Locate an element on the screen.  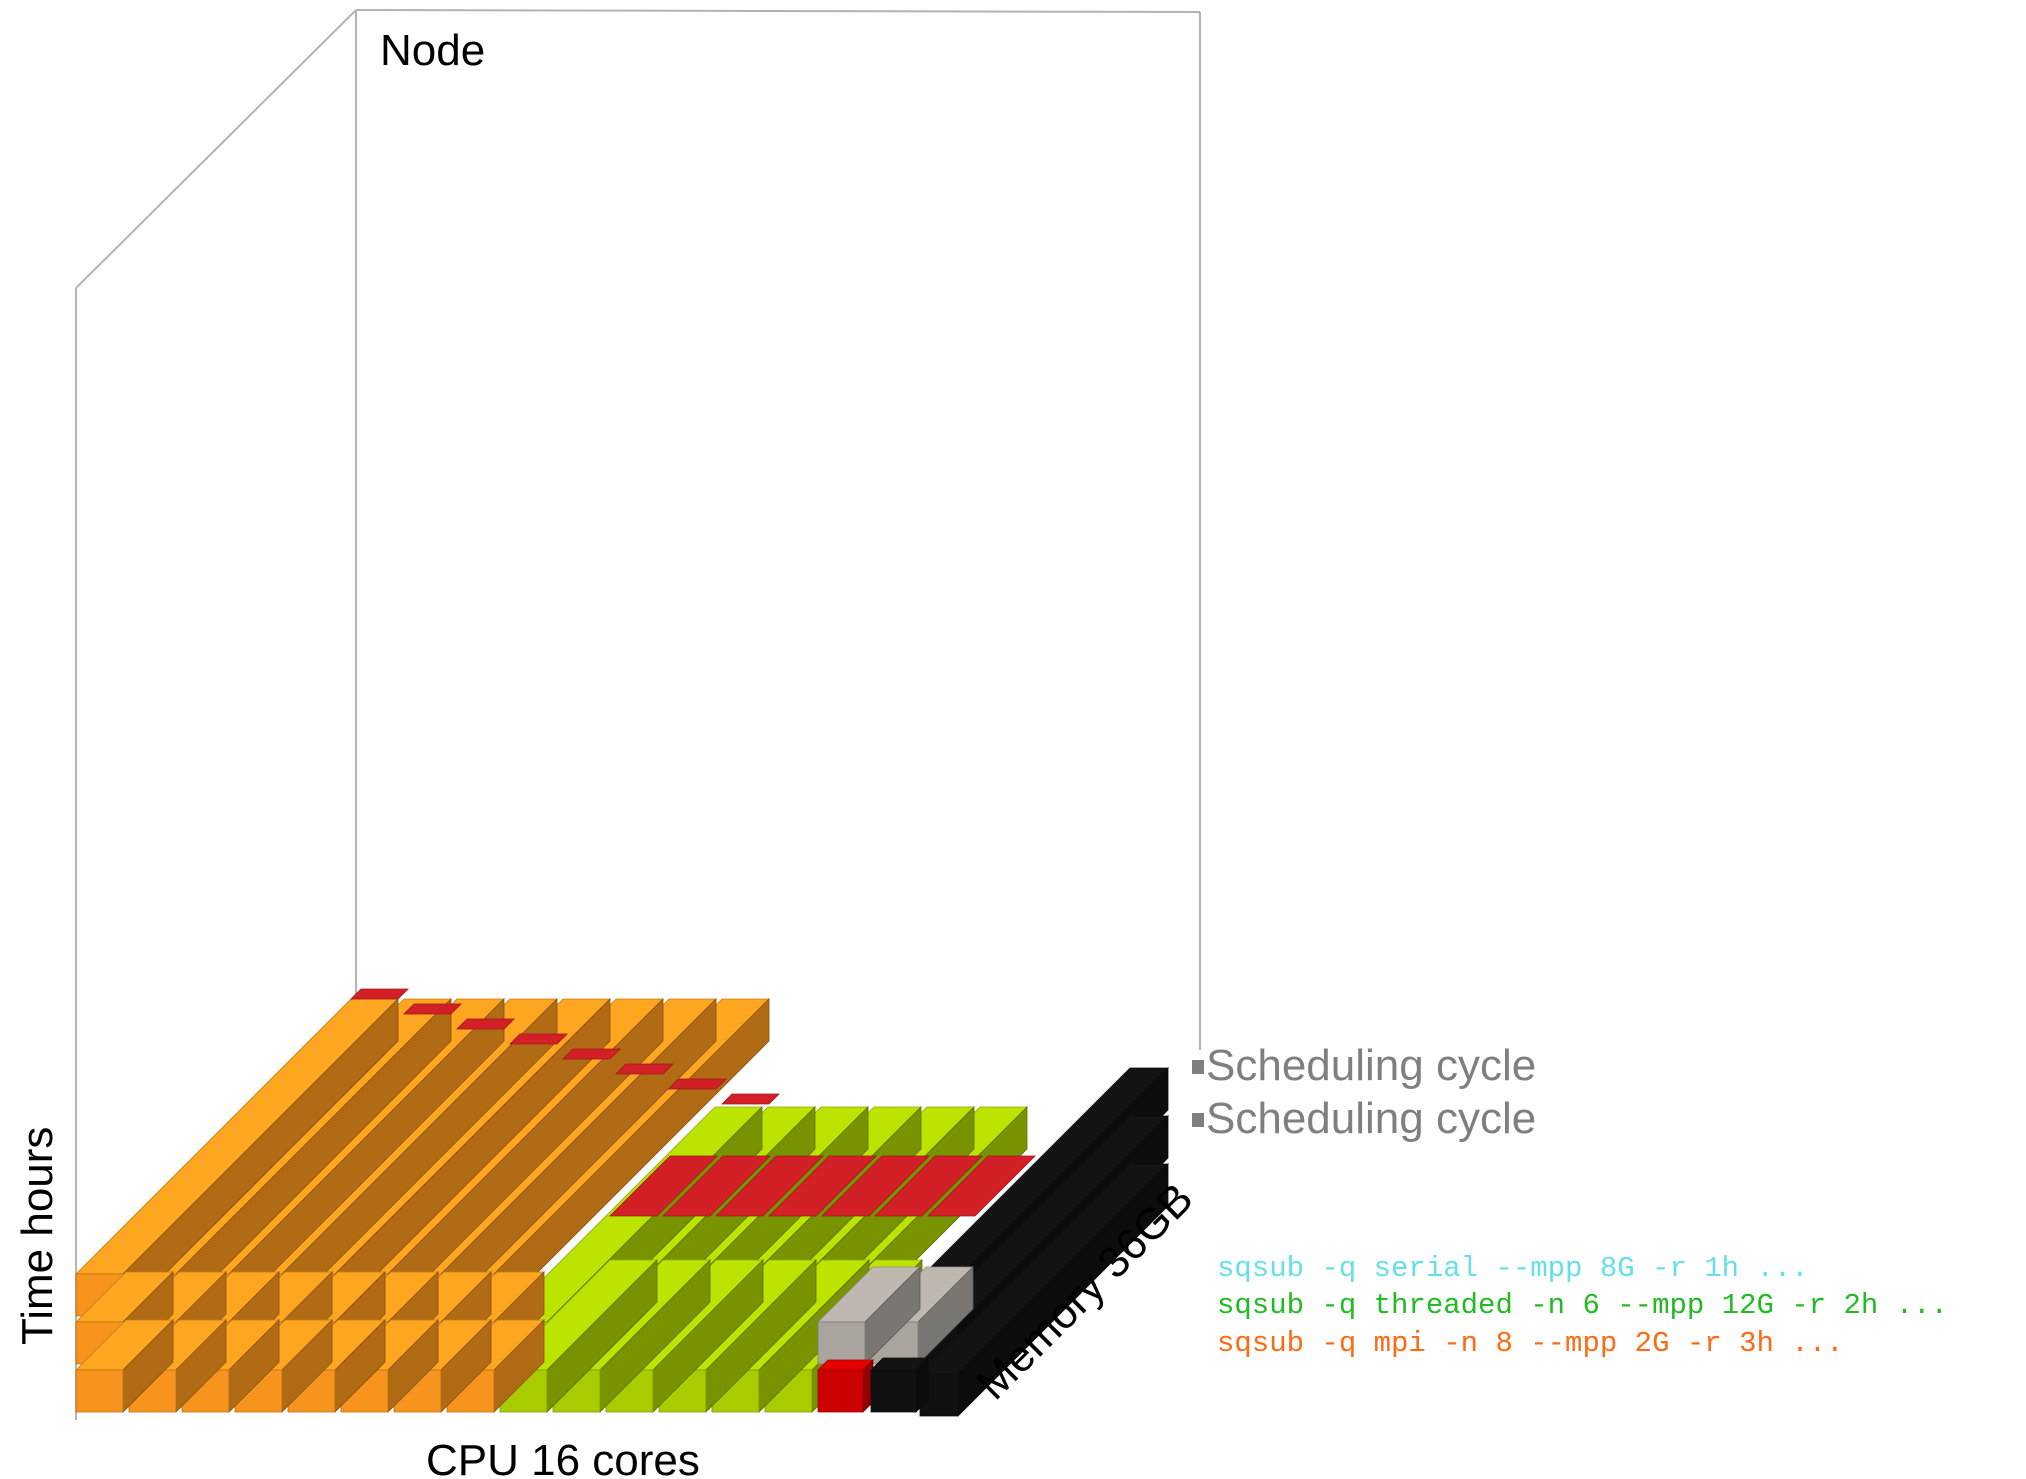
serial-core-0-front is located at coordinates (841, 1343).